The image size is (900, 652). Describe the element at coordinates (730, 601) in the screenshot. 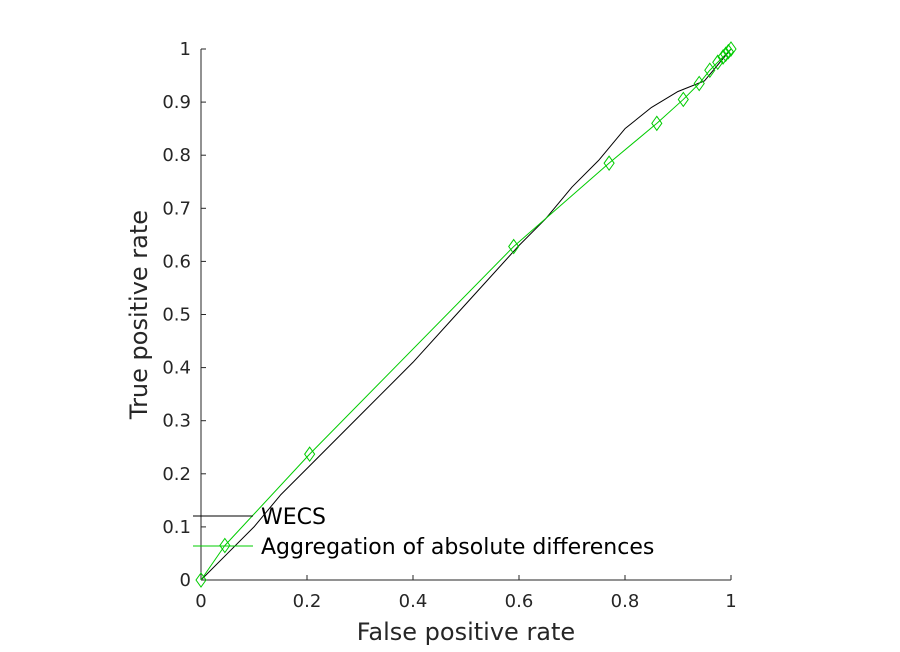

I see `x-tick-label: 1` at that location.